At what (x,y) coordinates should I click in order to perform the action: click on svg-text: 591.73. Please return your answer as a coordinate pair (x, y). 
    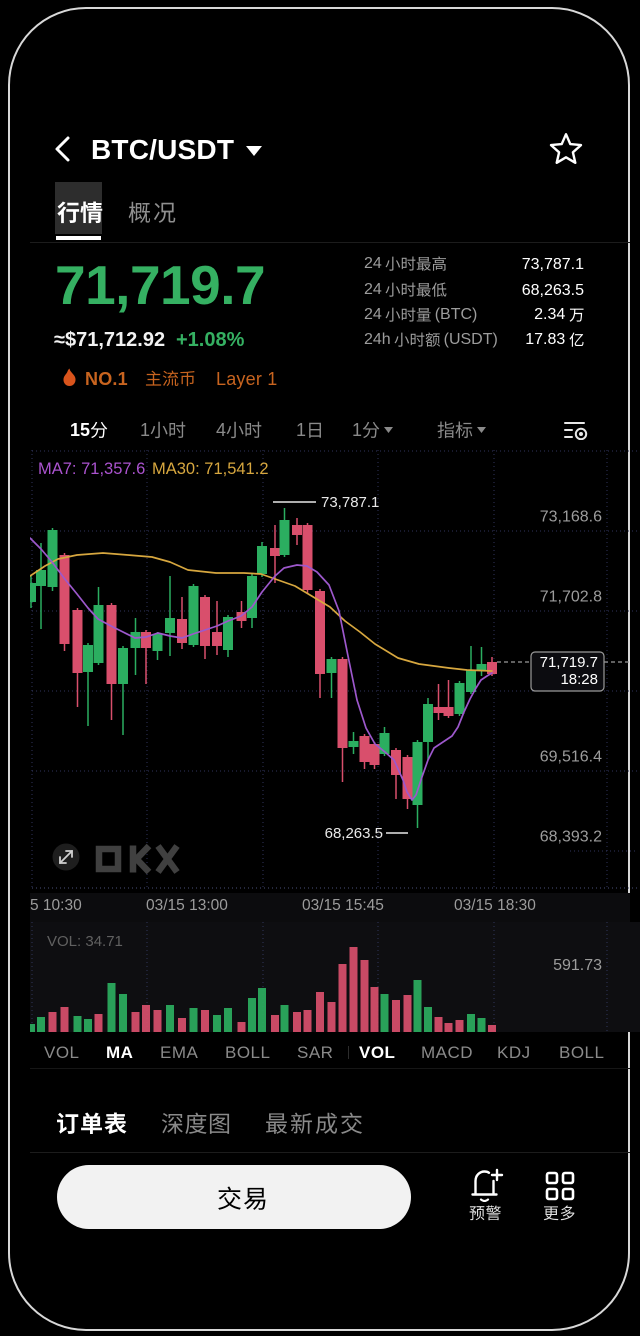
    Looking at the image, I should click on (577, 965).